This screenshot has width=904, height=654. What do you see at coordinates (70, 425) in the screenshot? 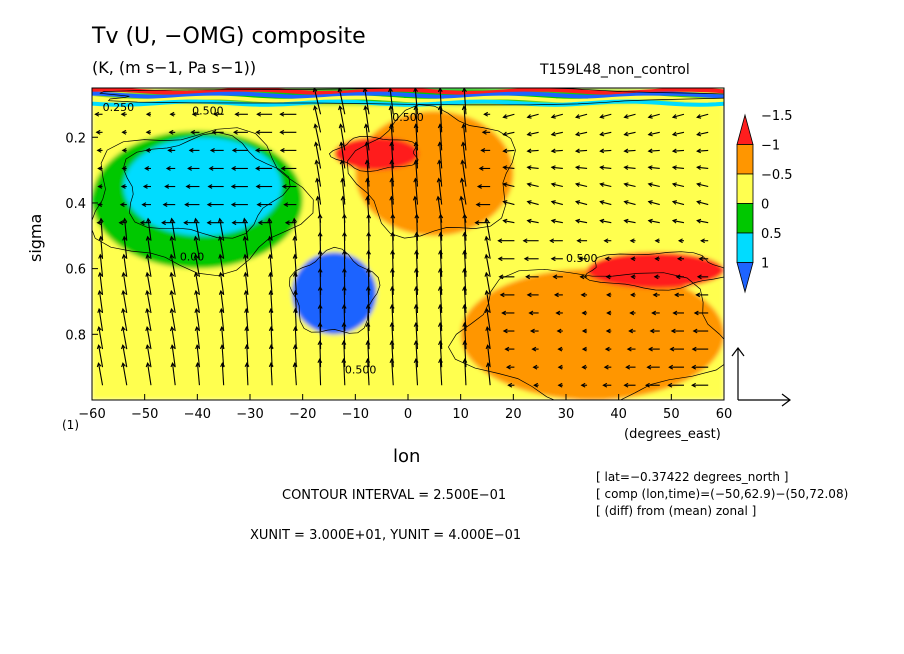
I see `panel-label: (1)` at bounding box center [70, 425].